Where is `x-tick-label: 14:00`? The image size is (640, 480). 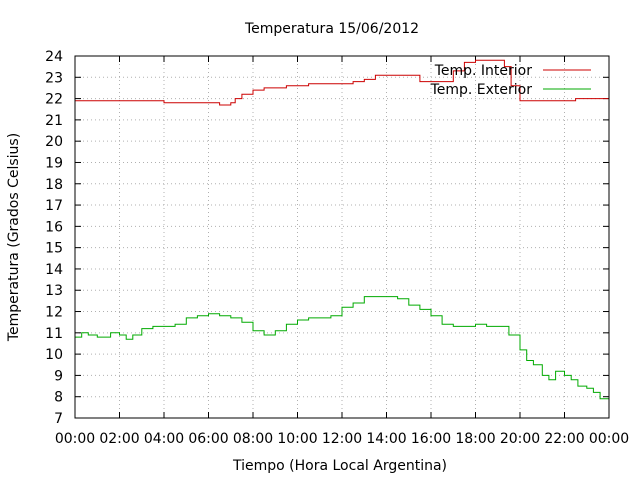 x-tick-label: 14:00 is located at coordinates (386, 439).